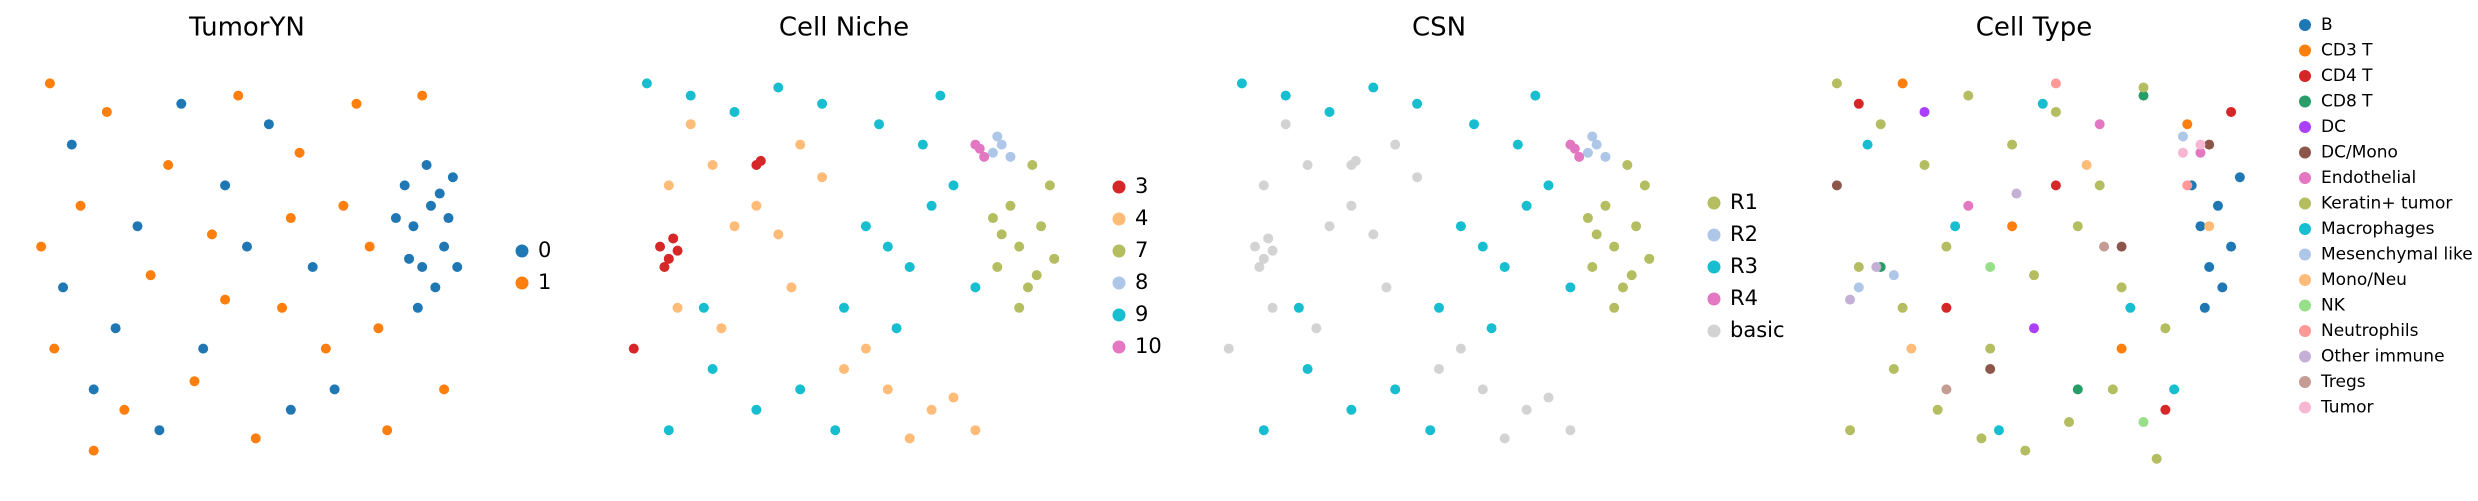 This screenshot has height=501, width=2478. Describe the element at coordinates (2034, 28) in the screenshot. I see `panel-title: Cell Type` at that location.